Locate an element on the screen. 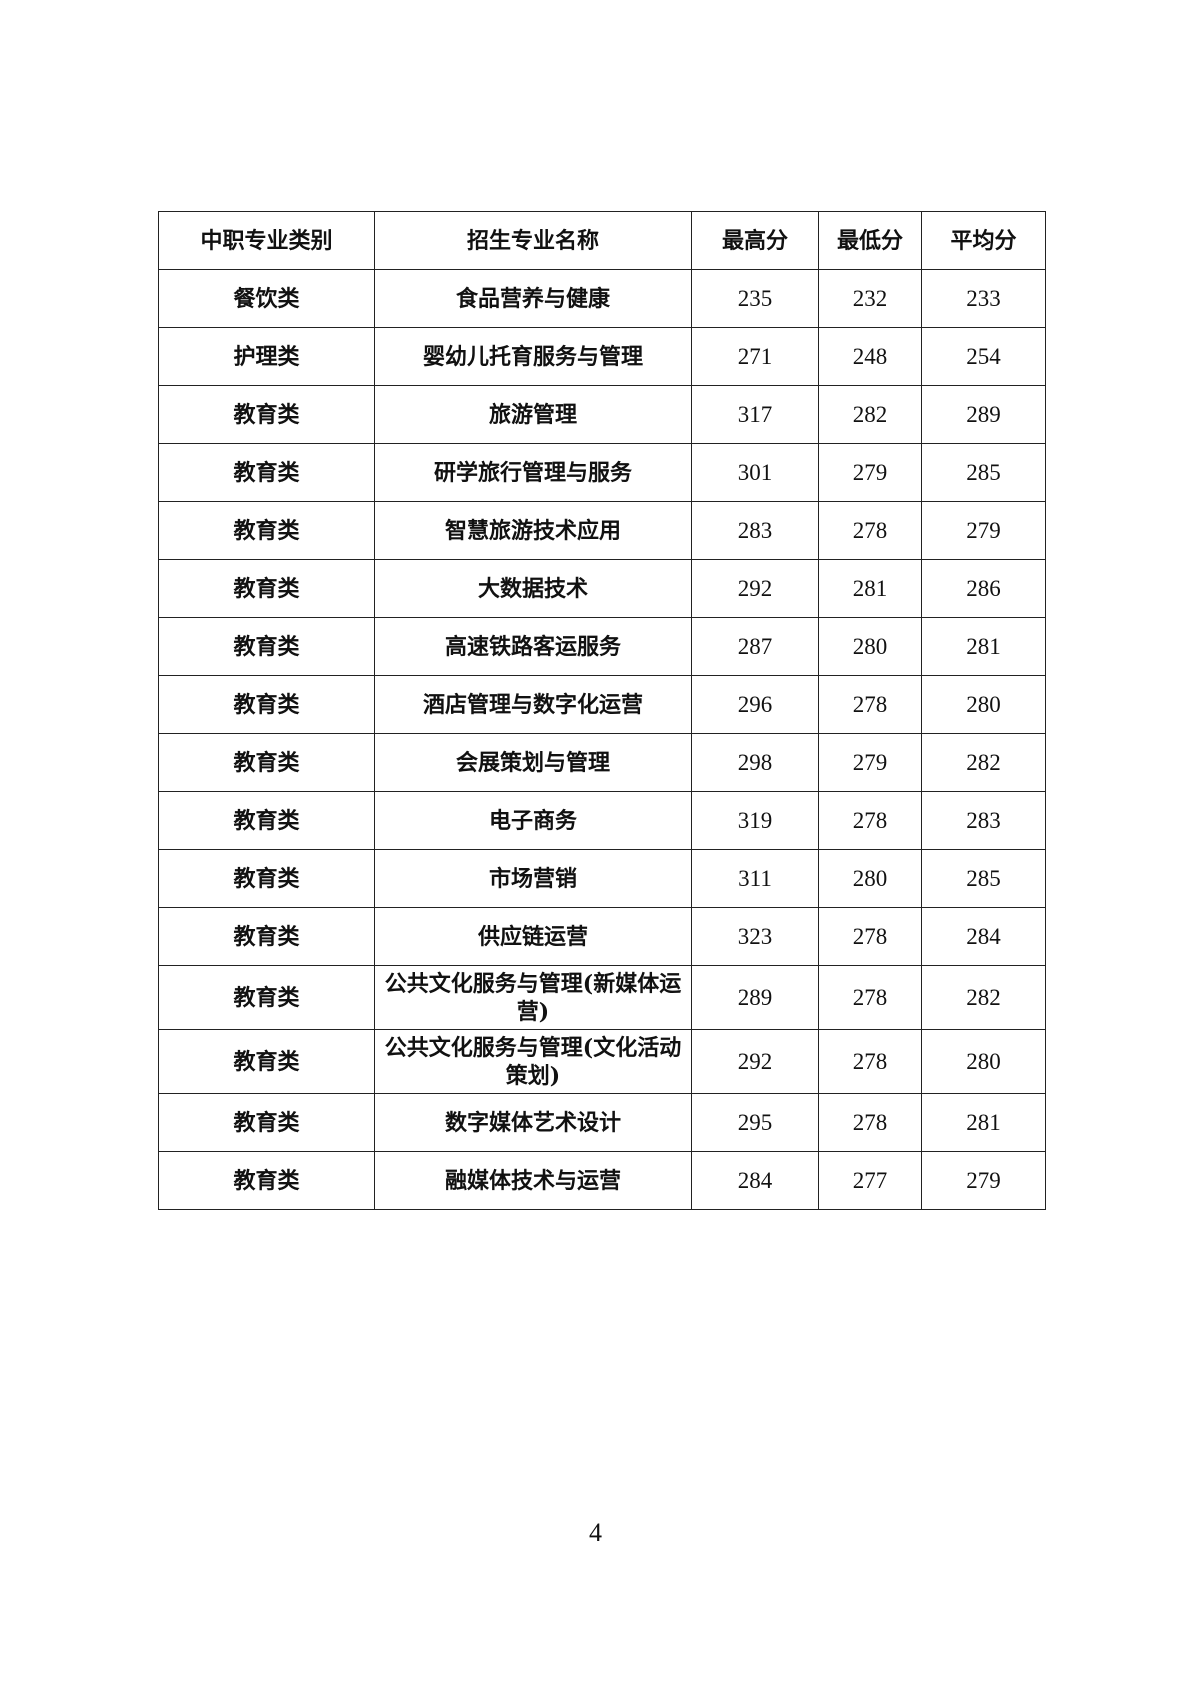  max-score-cell: 317 is located at coordinates (755, 414).